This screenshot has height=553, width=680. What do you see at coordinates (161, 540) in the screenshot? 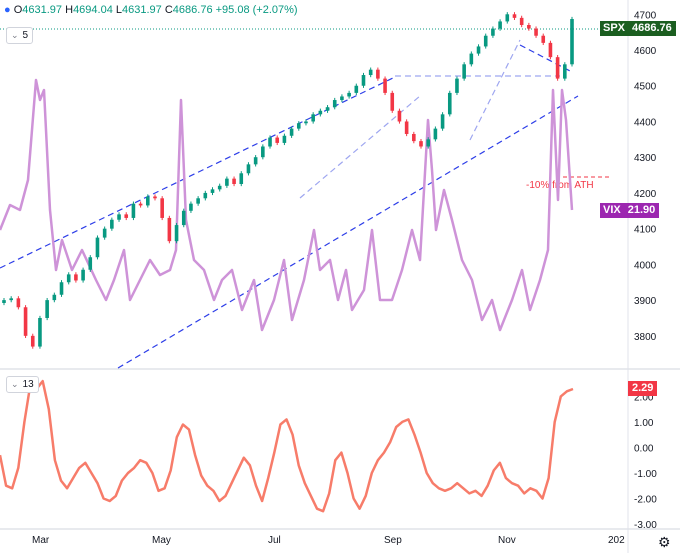
I see `x-tick-label: May` at bounding box center [161, 540].